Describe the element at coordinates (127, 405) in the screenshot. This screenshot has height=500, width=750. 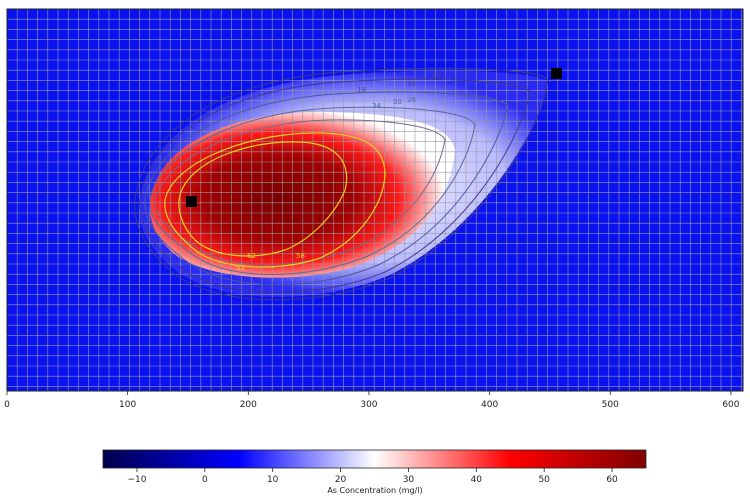
I see `x-tick-label: 100` at that location.